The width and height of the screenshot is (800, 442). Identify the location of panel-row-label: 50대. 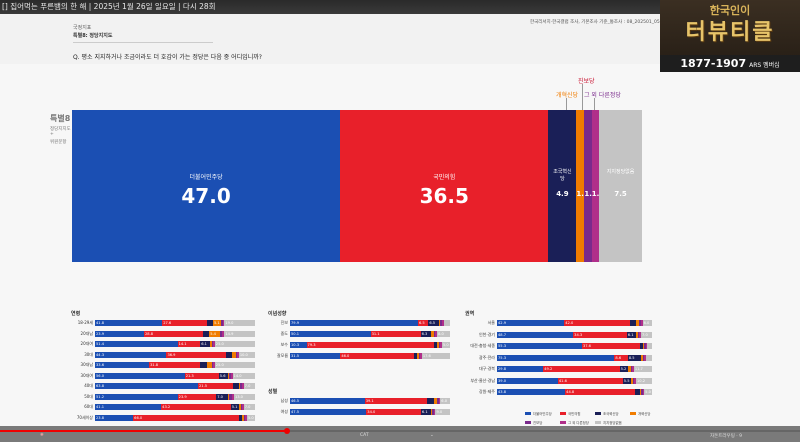
(88, 396).